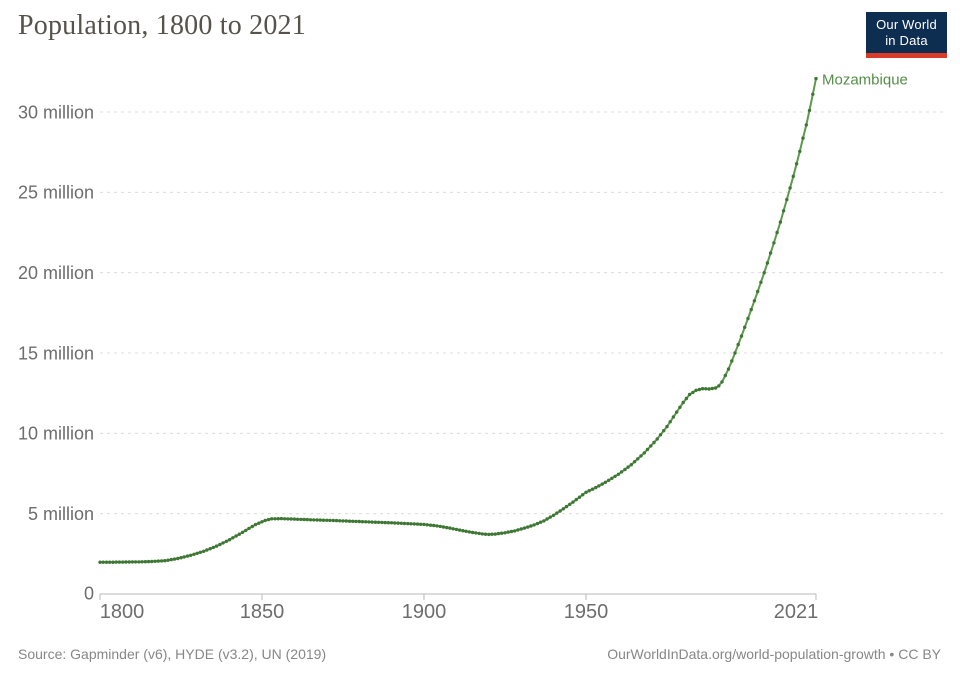  What do you see at coordinates (424, 612) in the screenshot?
I see `x-tick-label: 1900` at bounding box center [424, 612].